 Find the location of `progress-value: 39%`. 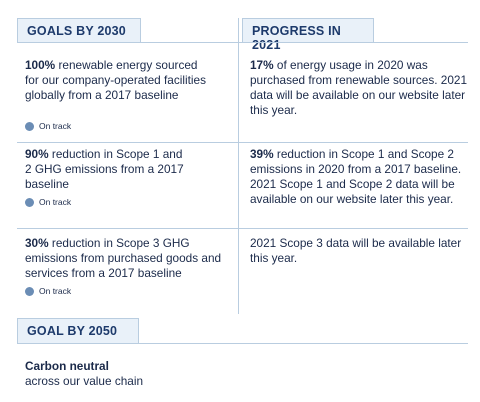

progress-value: 39% is located at coordinates (262, 154).